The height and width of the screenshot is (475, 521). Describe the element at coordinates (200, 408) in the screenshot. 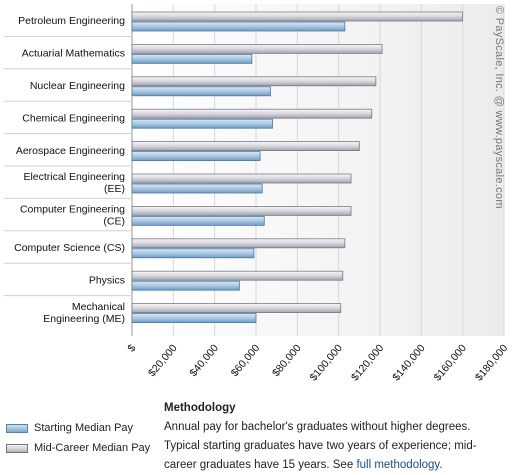

I see `methodology-title: Methodology` at that location.